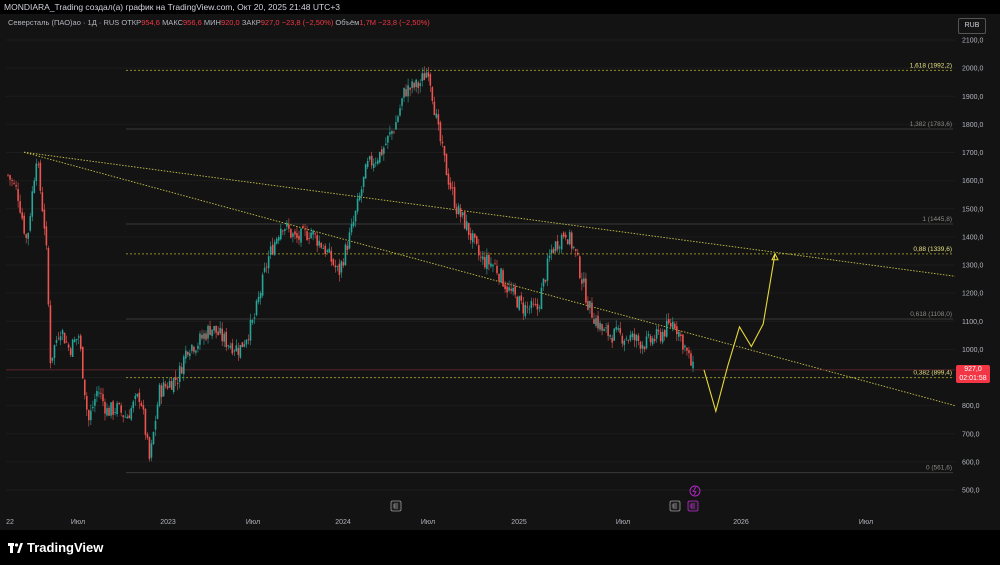  What do you see at coordinates (212, 22) in the screenshot?
I see `low-label: МИН` at bounding box center [212, 22].